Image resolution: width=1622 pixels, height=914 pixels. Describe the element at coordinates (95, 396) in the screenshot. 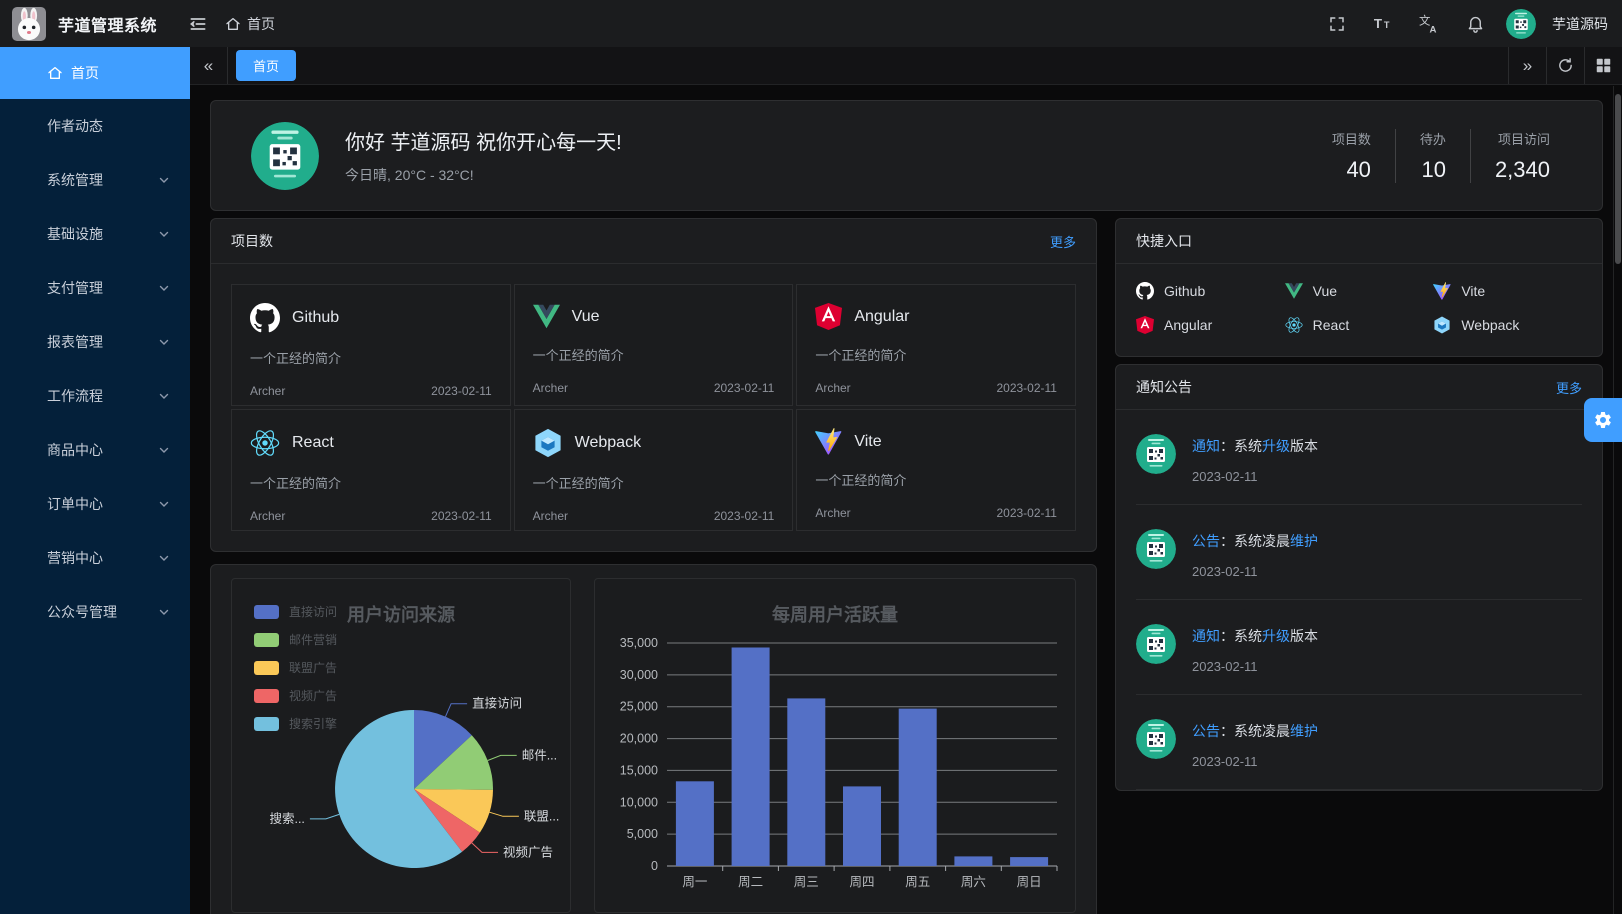

I see `sidebar-item-workflow: 工作流程` at that location.